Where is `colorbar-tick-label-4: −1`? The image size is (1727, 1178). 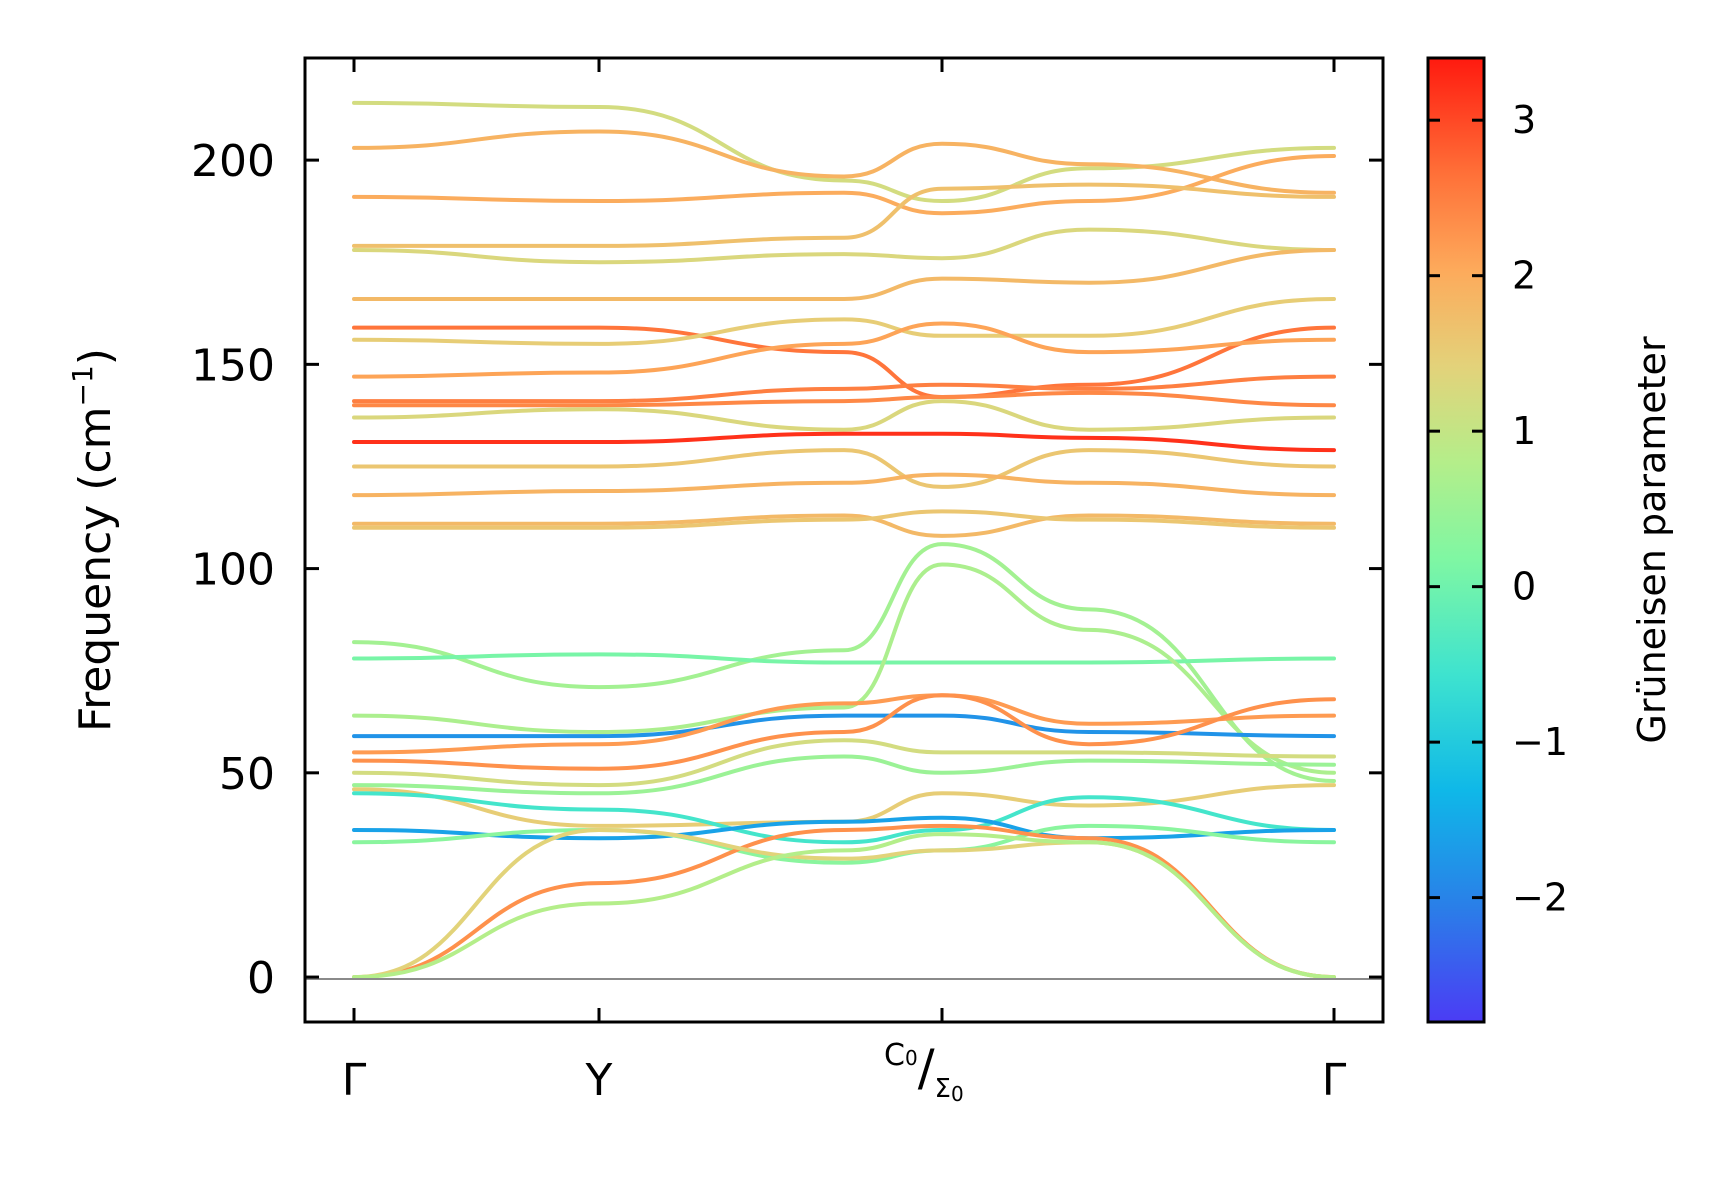 colorbar-tick-label-4: −1 is located at coordinates (1540, 742).